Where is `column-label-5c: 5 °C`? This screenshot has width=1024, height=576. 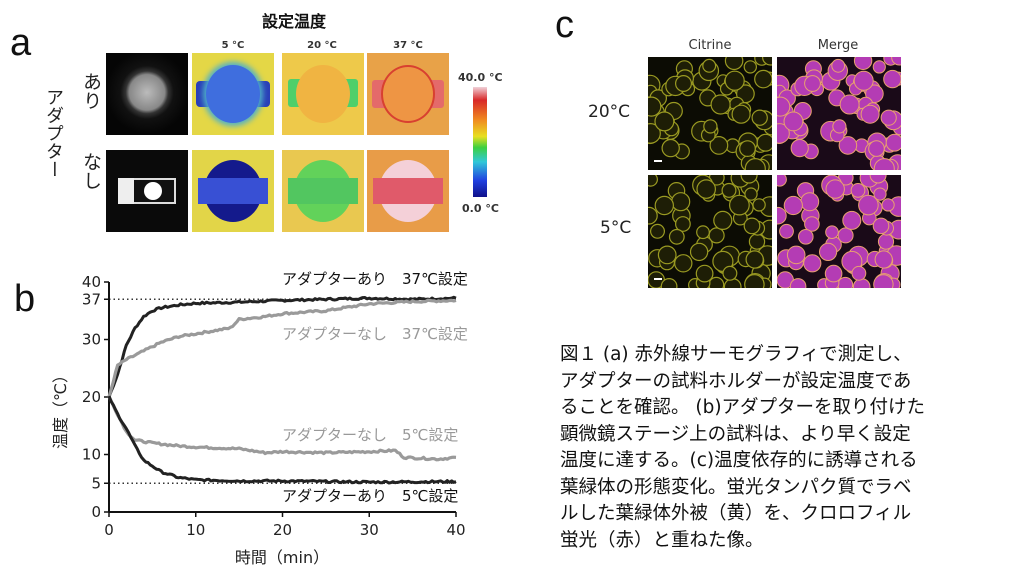 column-label-5c: 5 °C is located at coordinates (233, 45).